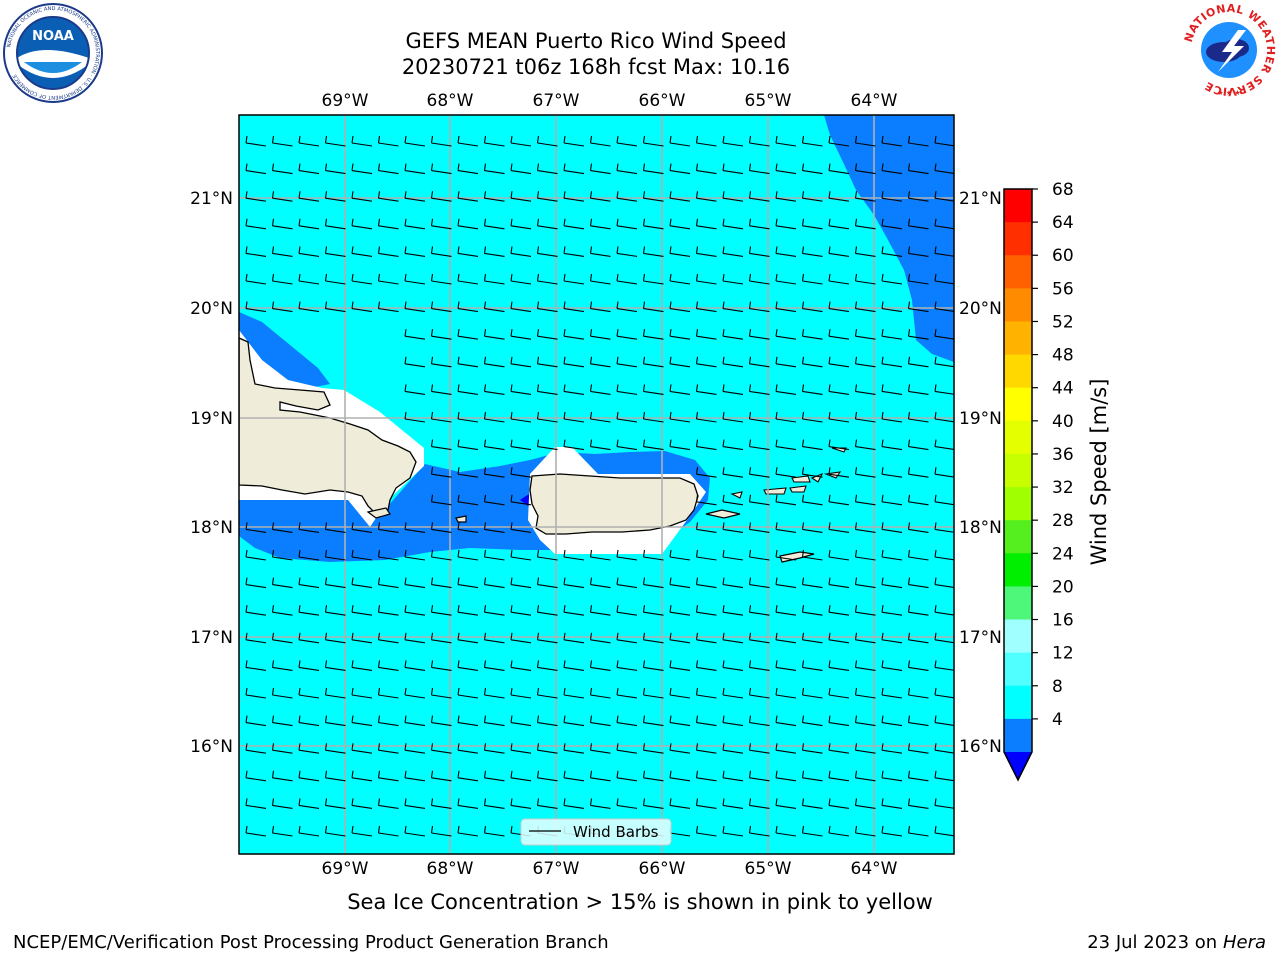 The image size is (1280, 960). I want to click on colorbar-tick-label: 24, so click(1063, 554).